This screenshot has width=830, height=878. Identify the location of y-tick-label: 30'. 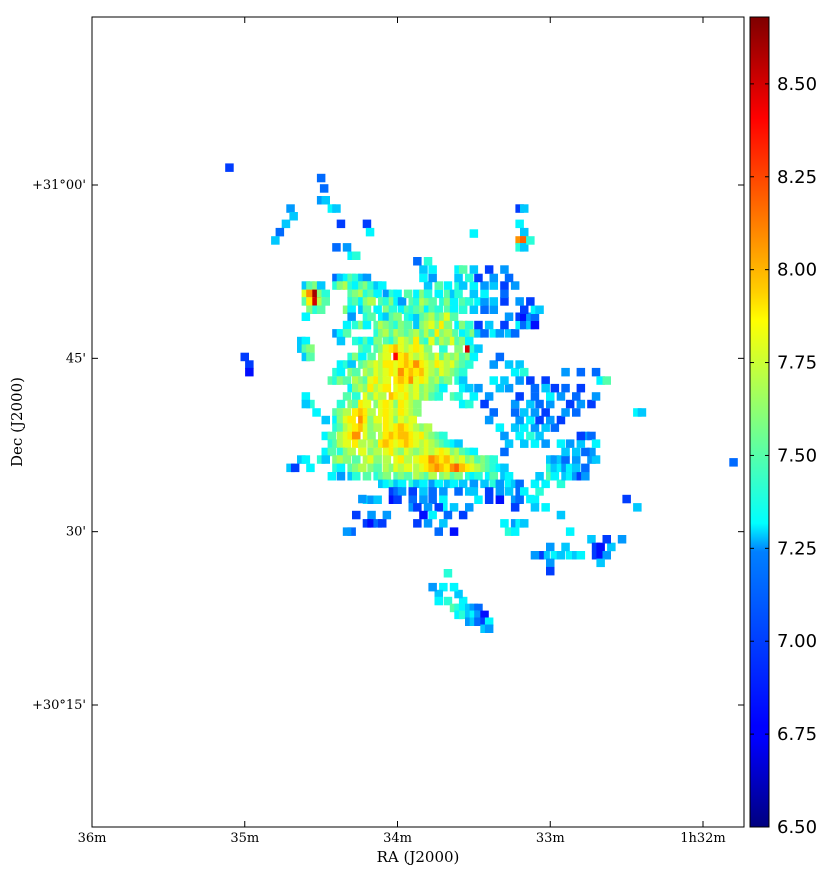
(76, 532).